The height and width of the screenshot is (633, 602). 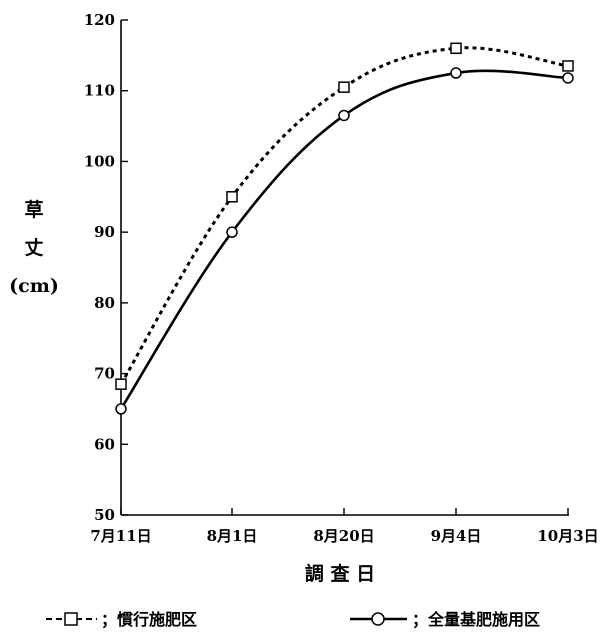 What do you see at coordinates (456, 536) in the screenshot?
I see `x-tick-label-3: 9月4日` at bounding box center [456, 536].